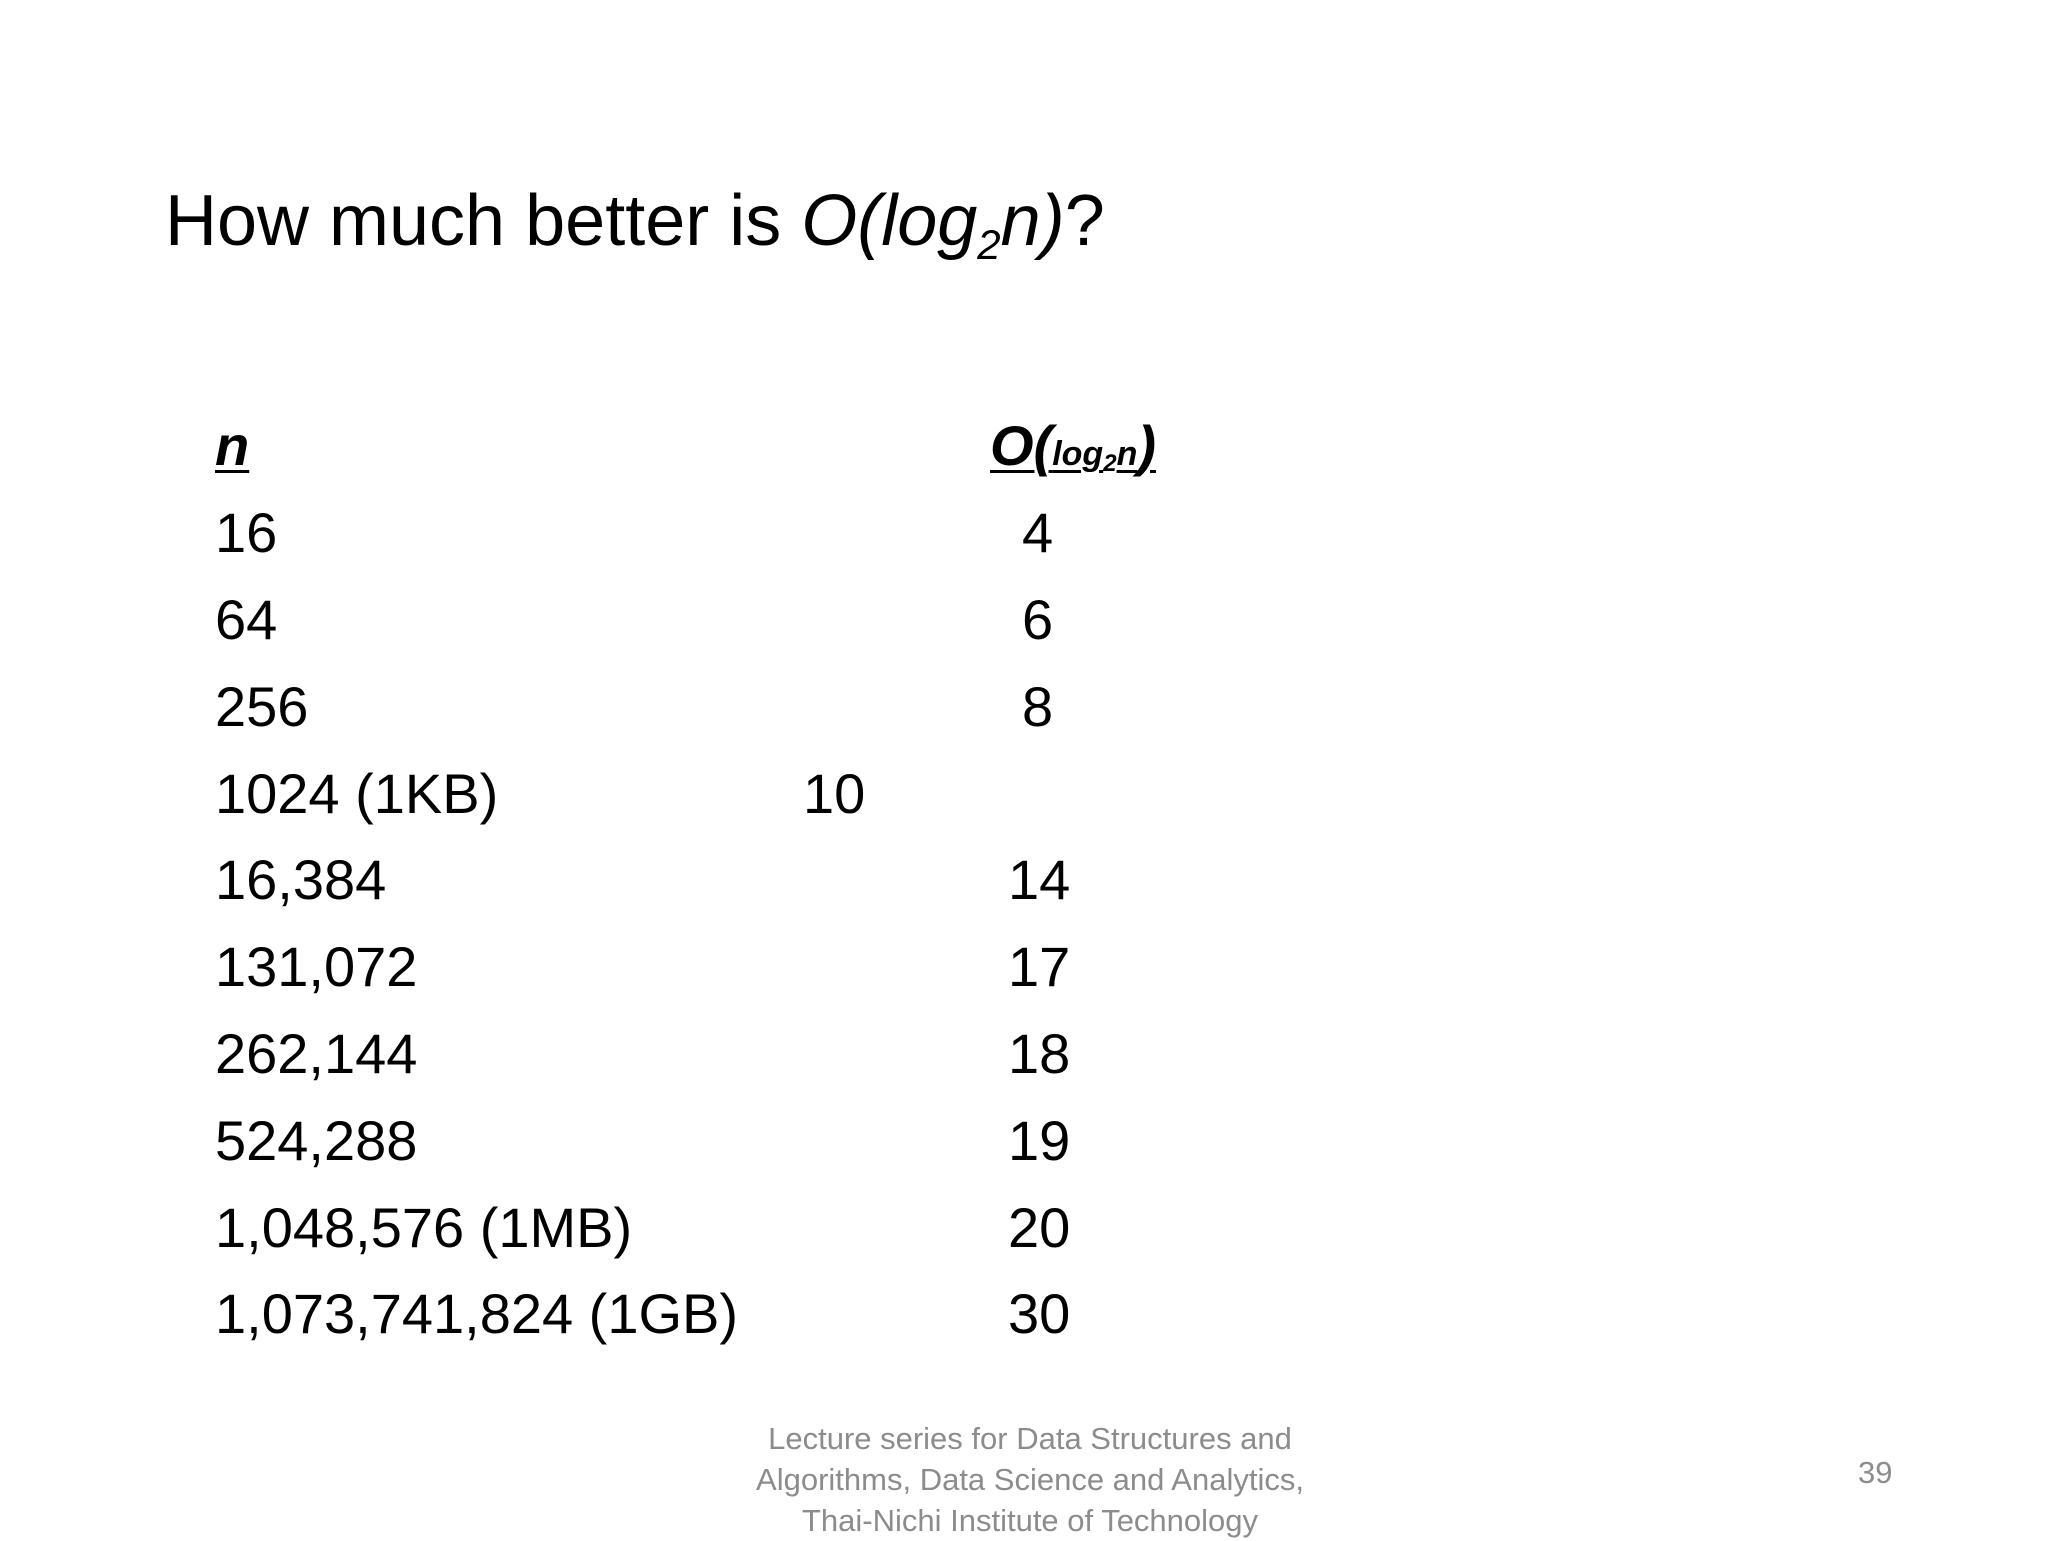 This screenshot has height=1541, width=2048. Describe the element at coordinates (1038, 532) in the screenshot. I see `row-0-o: 4` at that location.